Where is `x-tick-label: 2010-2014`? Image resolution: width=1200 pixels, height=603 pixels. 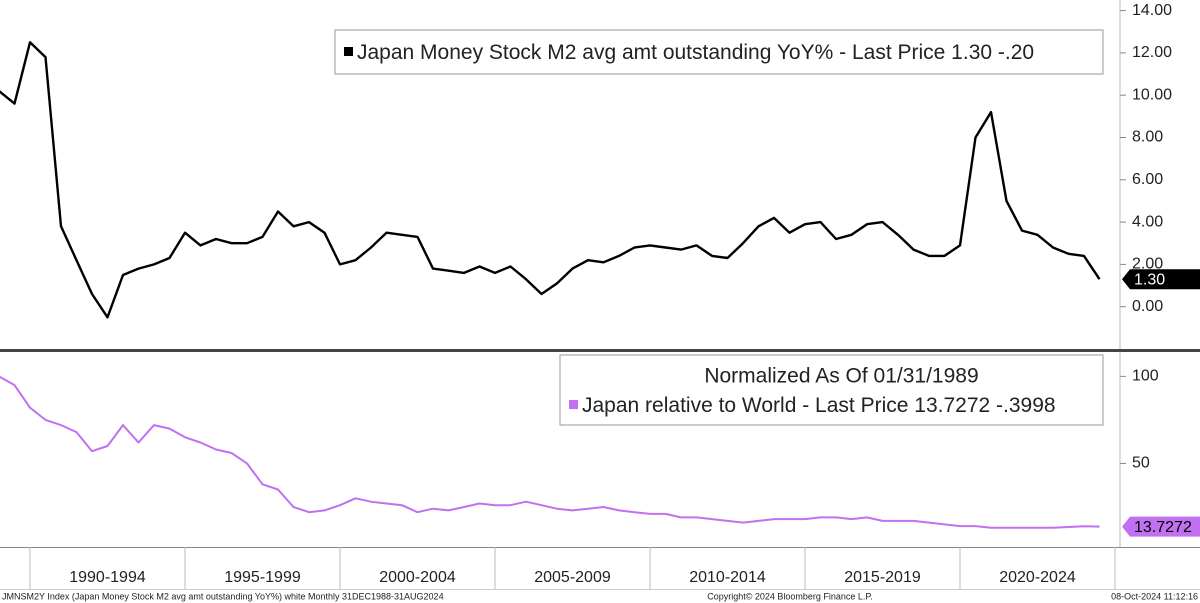
x-tick-label: 2010-2014 is located at coordinates (727, 577).